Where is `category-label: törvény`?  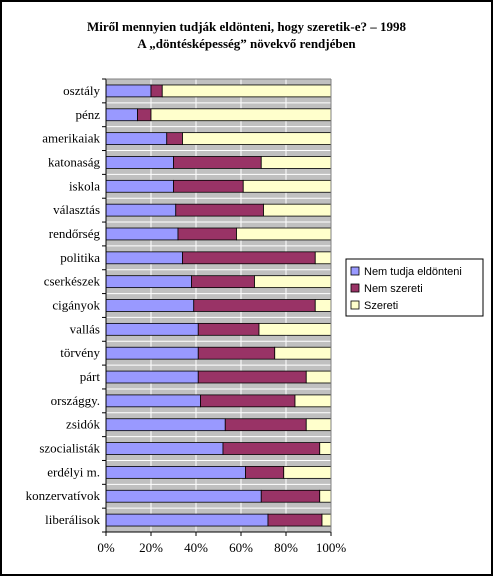
category-label: törvény is located at coordinates (80, 352).